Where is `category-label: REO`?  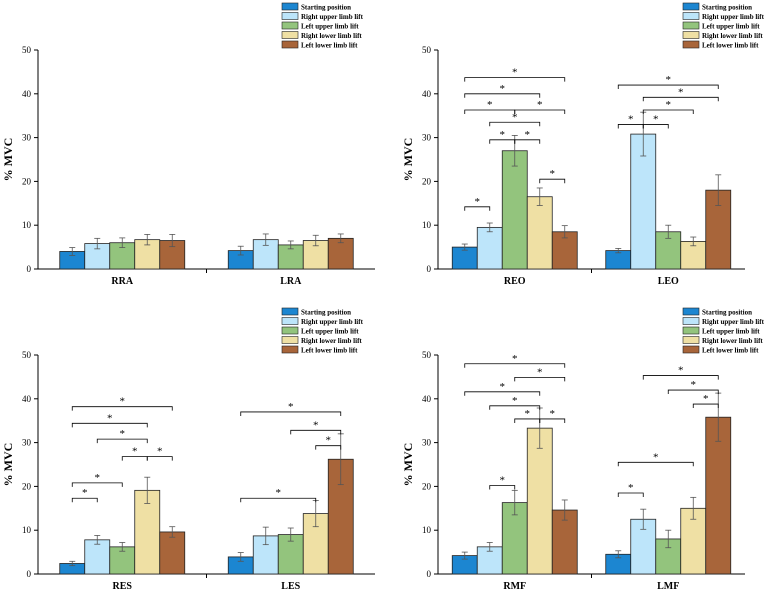 category-label: REO is located at coordinates (515, 281).